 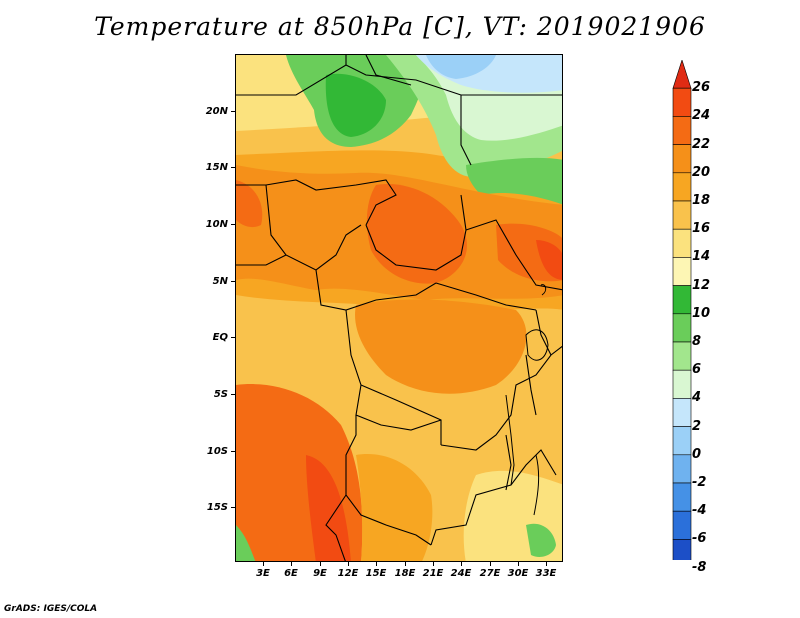 What do you see at coordinates (701, 313) in the screenshot?
I see `colorbar-label: 10` at bounding box center [701, 313].